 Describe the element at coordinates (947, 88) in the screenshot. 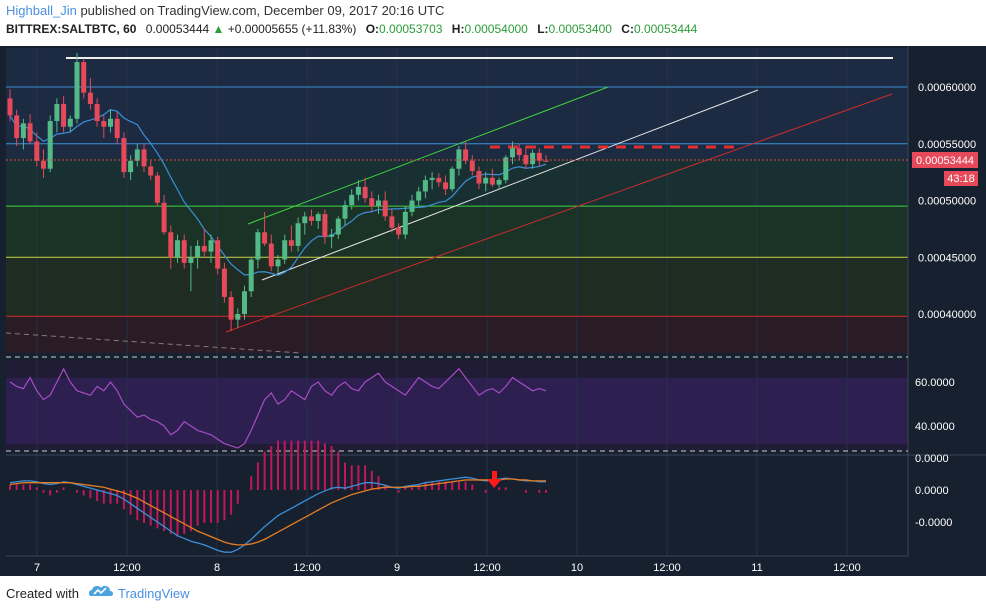

I see `price-tick-label: 0.00060000` at that location.